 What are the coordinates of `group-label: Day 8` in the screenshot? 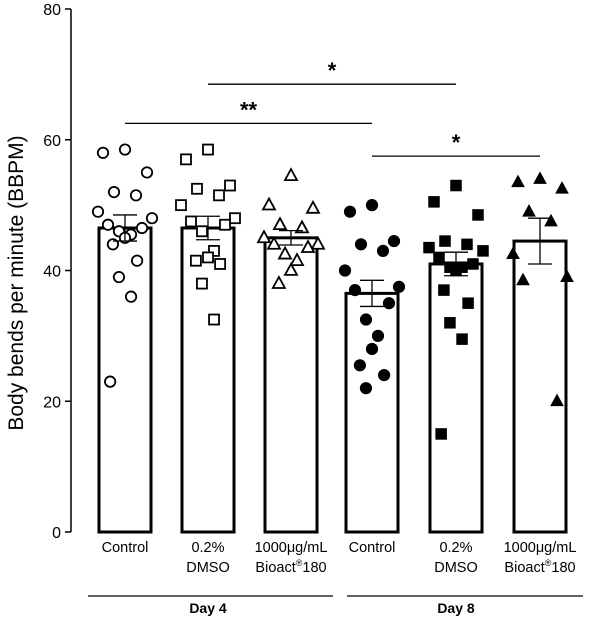 It's located at (456, 608).